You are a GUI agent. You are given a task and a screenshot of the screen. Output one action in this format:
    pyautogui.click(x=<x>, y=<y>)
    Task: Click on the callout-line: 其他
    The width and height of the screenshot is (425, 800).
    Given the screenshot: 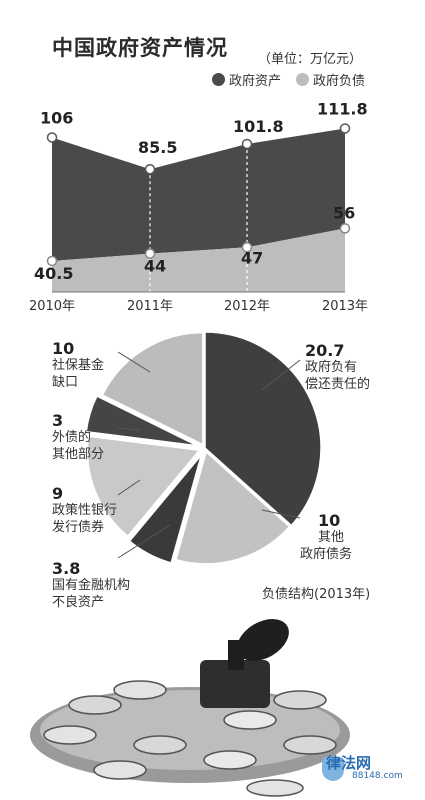 What is the action you would take?
    pyautogui.click(x=331, y=537)
    